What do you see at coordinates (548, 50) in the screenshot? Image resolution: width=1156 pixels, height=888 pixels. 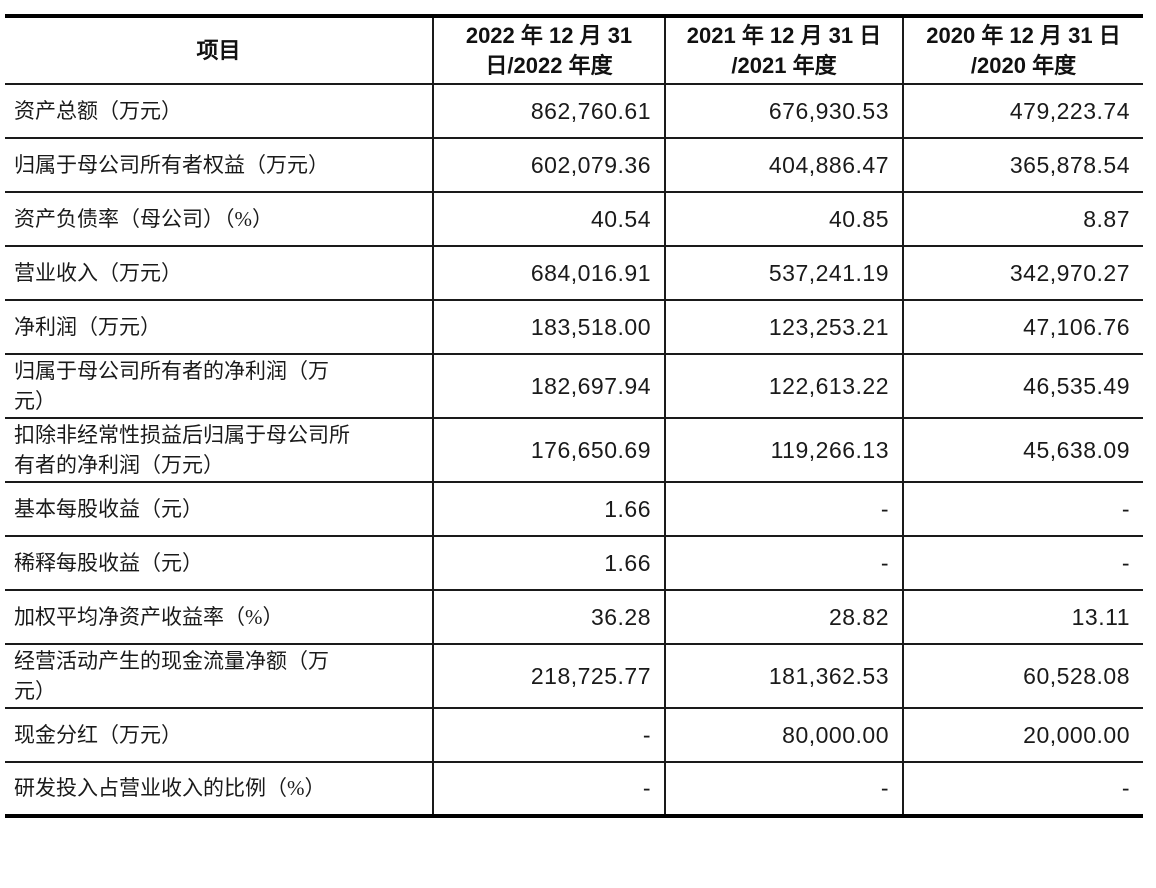 I see `header-2022-column: 2022 年 12 月 31 日/2022 年度` at bounding box center [548, 50].